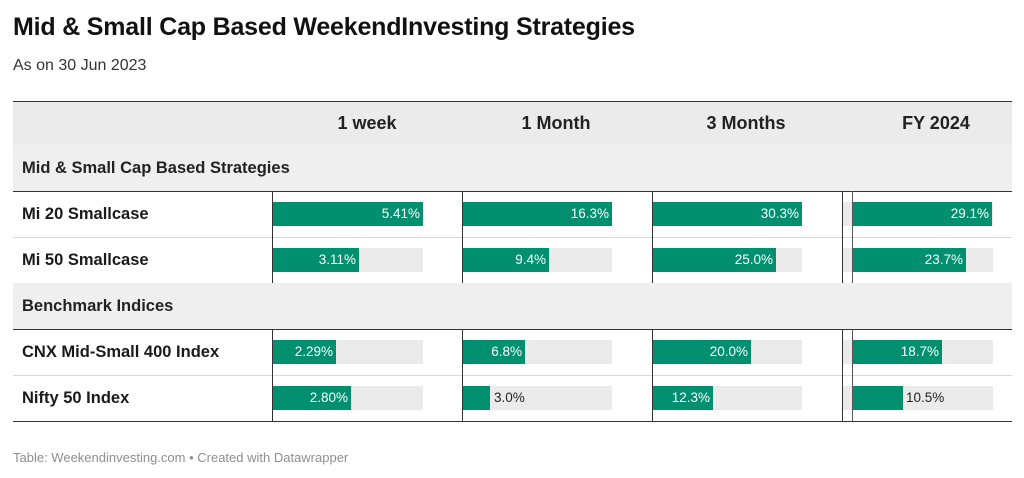 This screenshot has width=1024, height=478. What do you see at coordinates (509, 397) in the screenshot?
I see `data-label: 3.0%` at bounding box center [509, 397].